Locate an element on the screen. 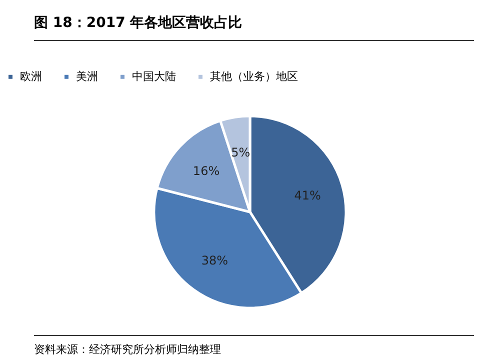 This screenshot has height=362, width=500. data-label: 5% is located at coordinates (240, 153).